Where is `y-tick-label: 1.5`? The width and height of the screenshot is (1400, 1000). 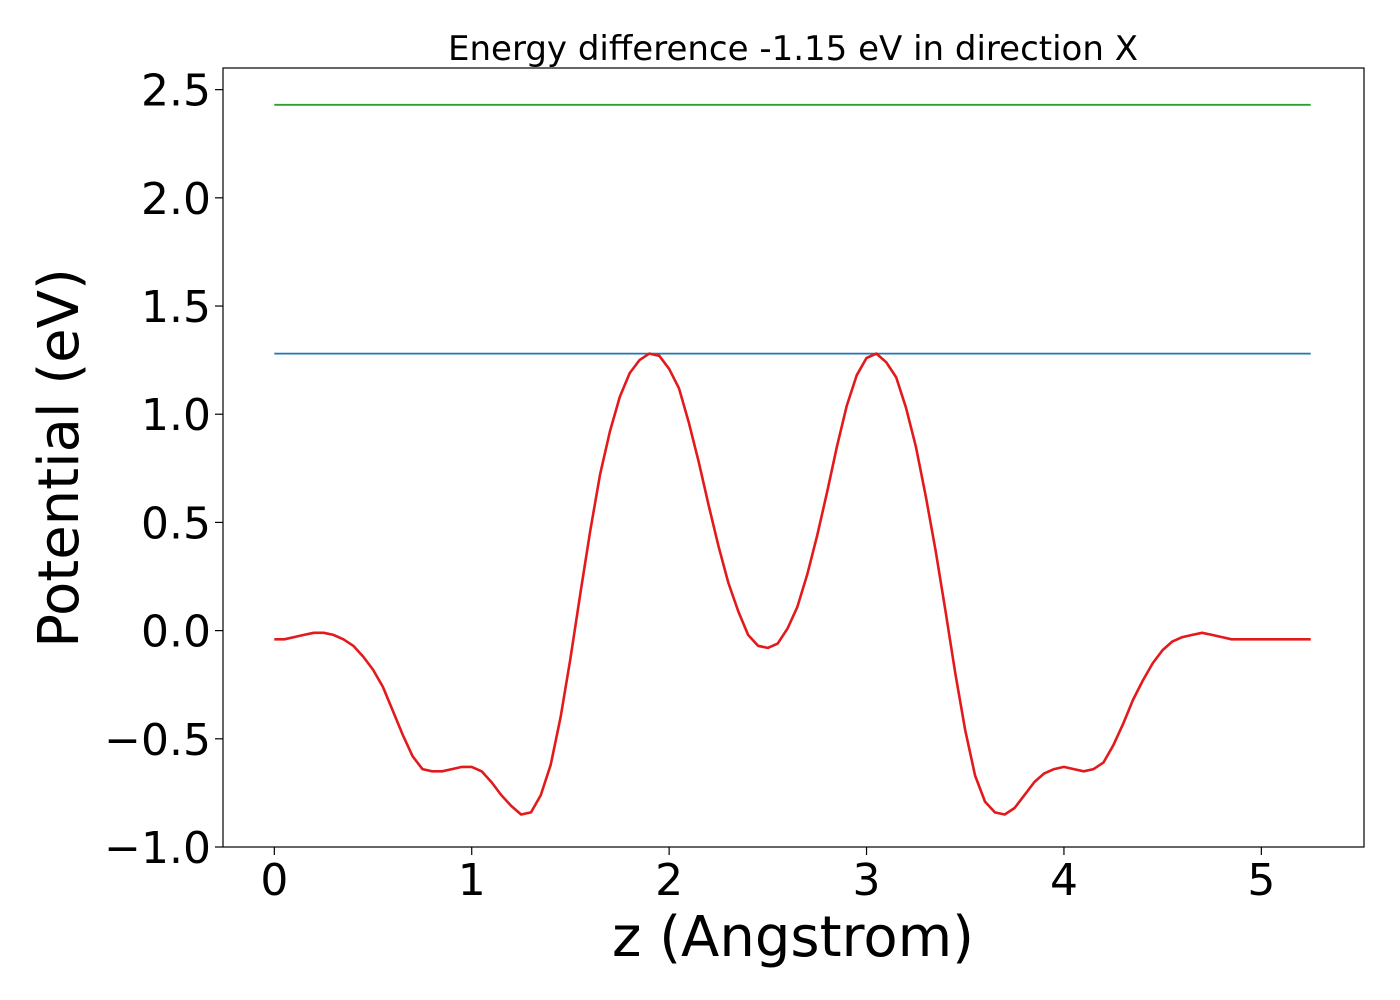
y-tick-label: 1.5 is located at coordinates (176, 307).